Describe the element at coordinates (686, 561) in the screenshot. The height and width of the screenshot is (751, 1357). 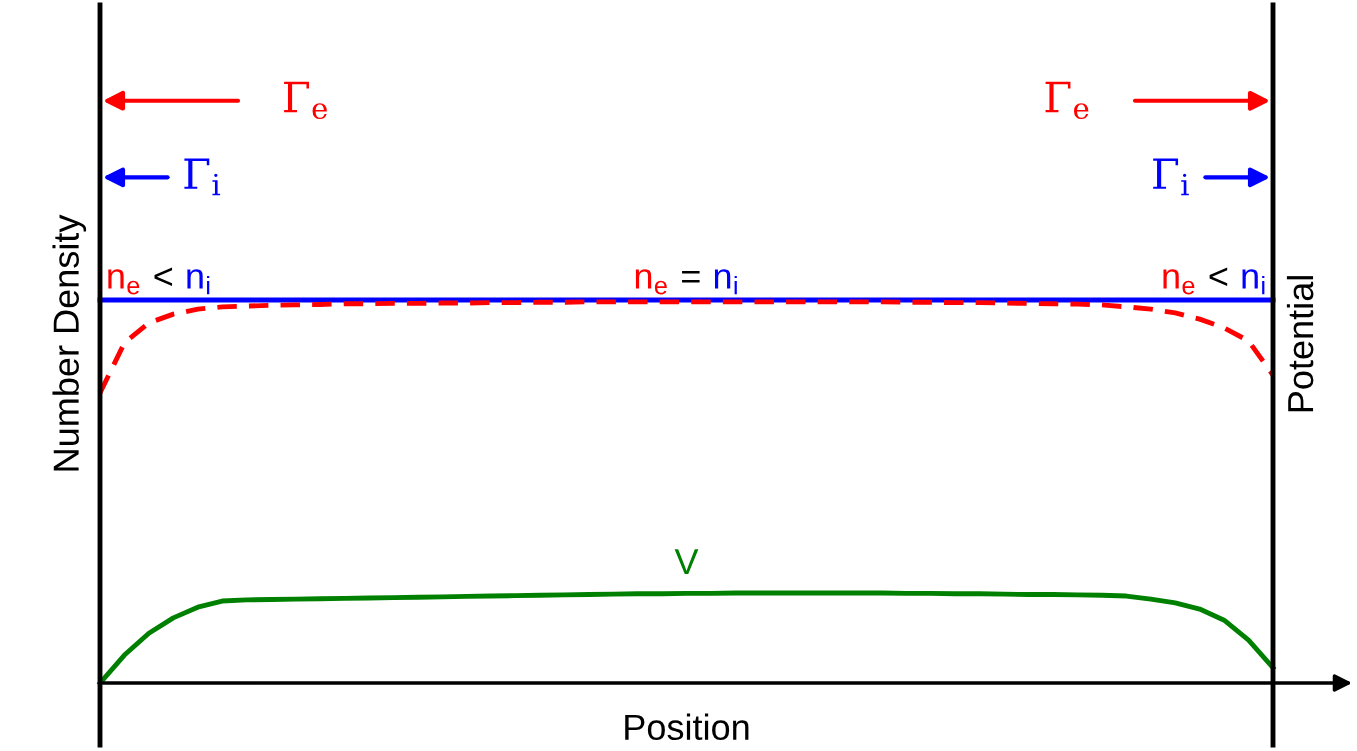
I see `series-label: V` at that location.